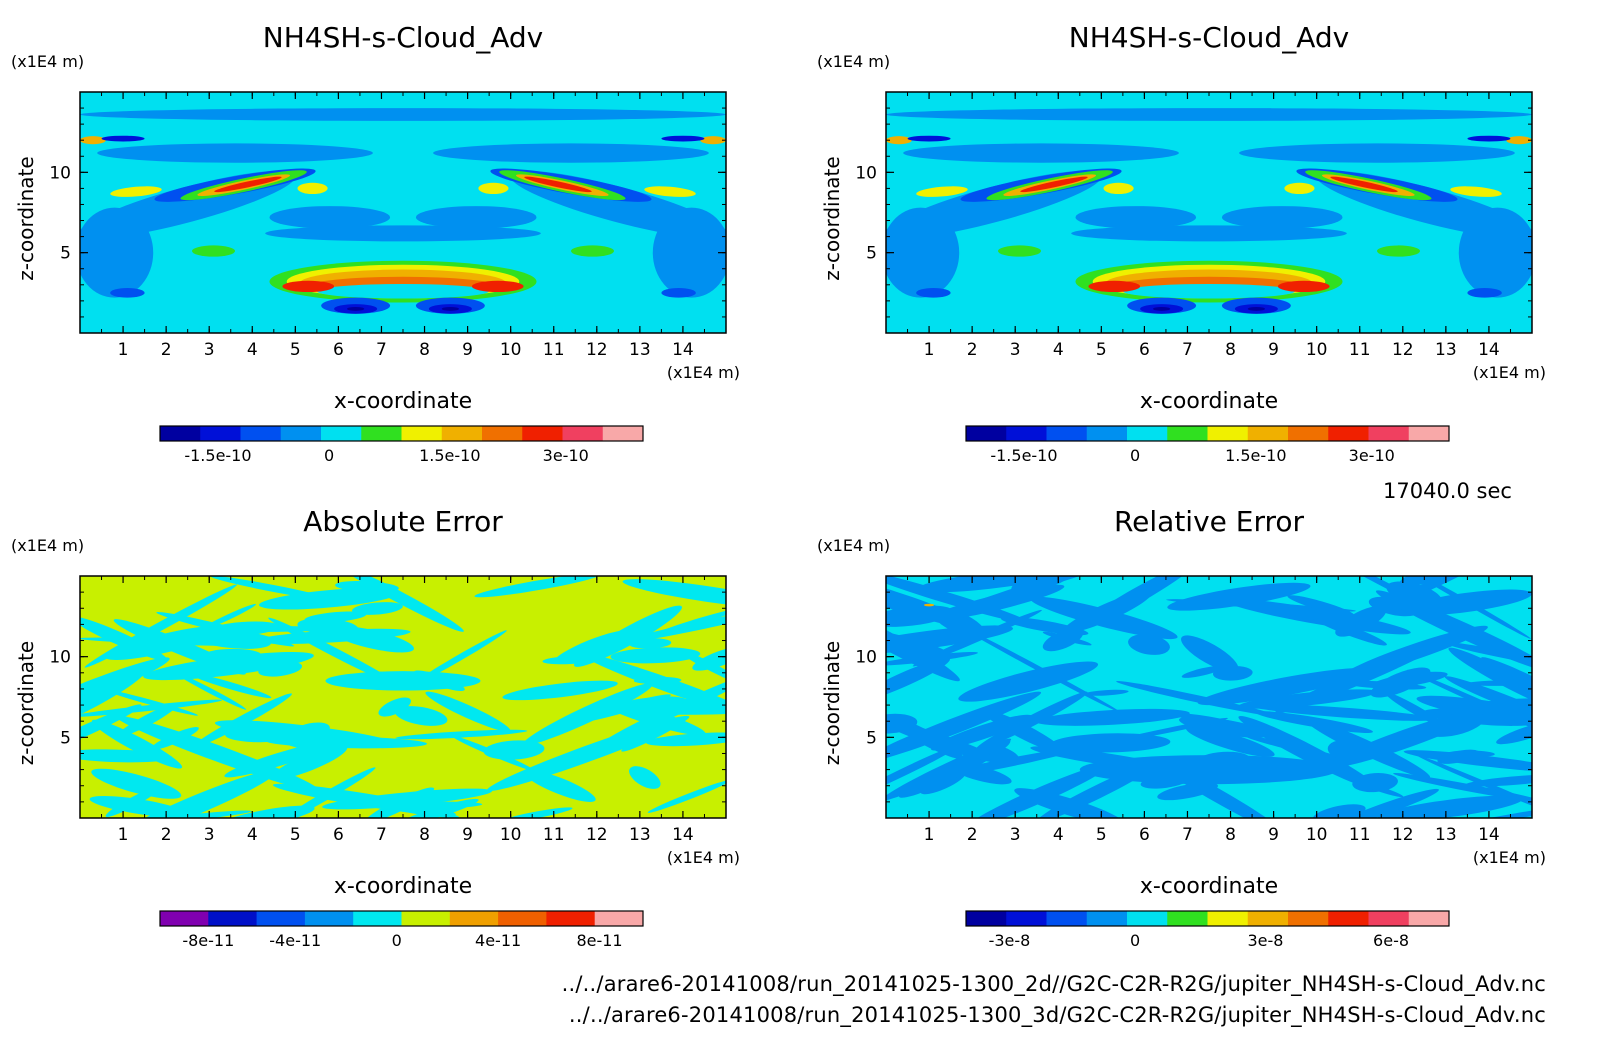 Image resolution: width=1604 pixels, height=1054 pixels. Describe the element at coordinates (640, 835) in the screenshot. I see `x-tick-label: 13` at that location.